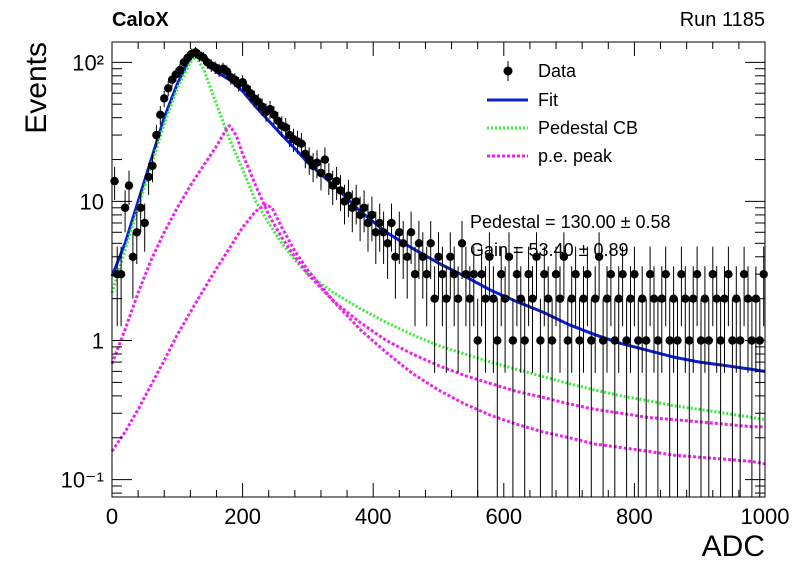  I want to click on x-axis-title: ADC, so click(733, 546).